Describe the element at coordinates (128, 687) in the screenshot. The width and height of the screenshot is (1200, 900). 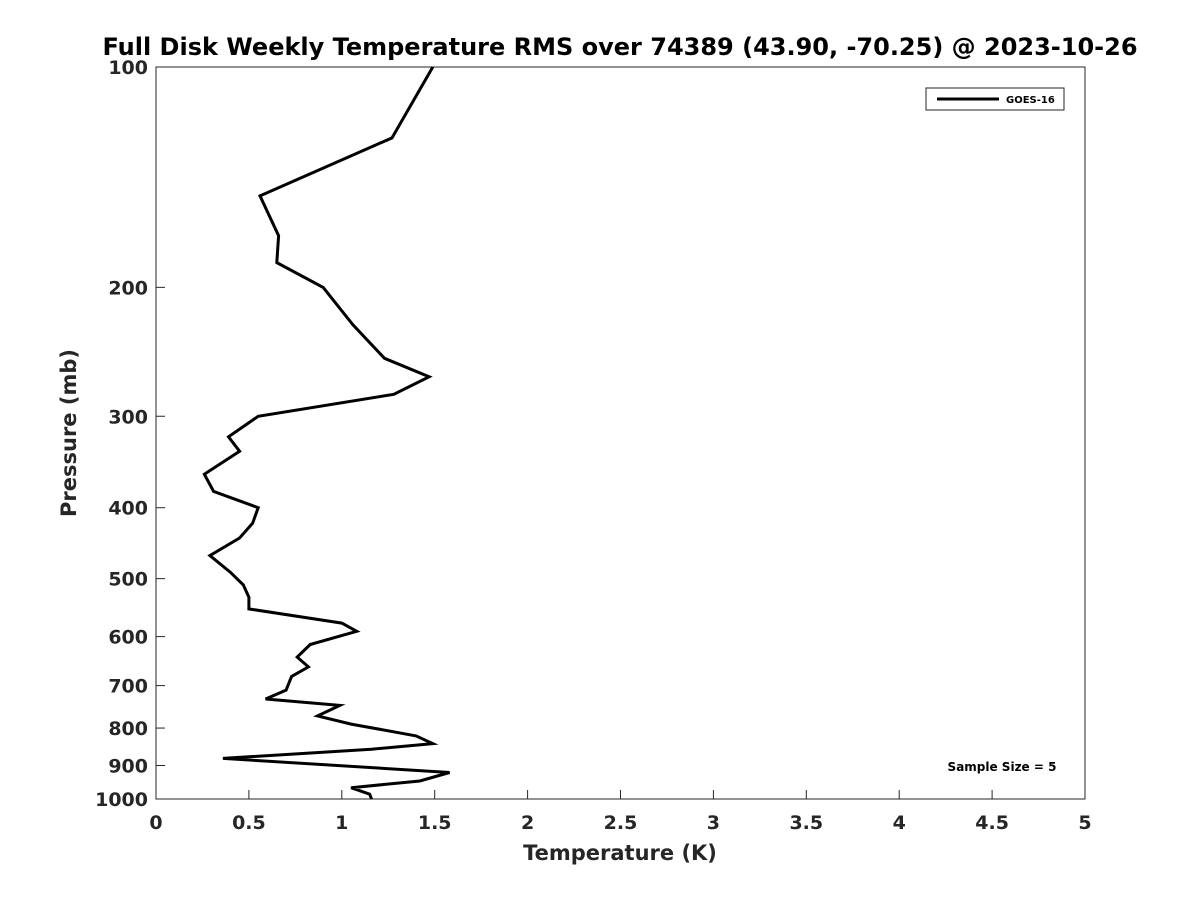
I see `y-tick-label: 700` at that location.